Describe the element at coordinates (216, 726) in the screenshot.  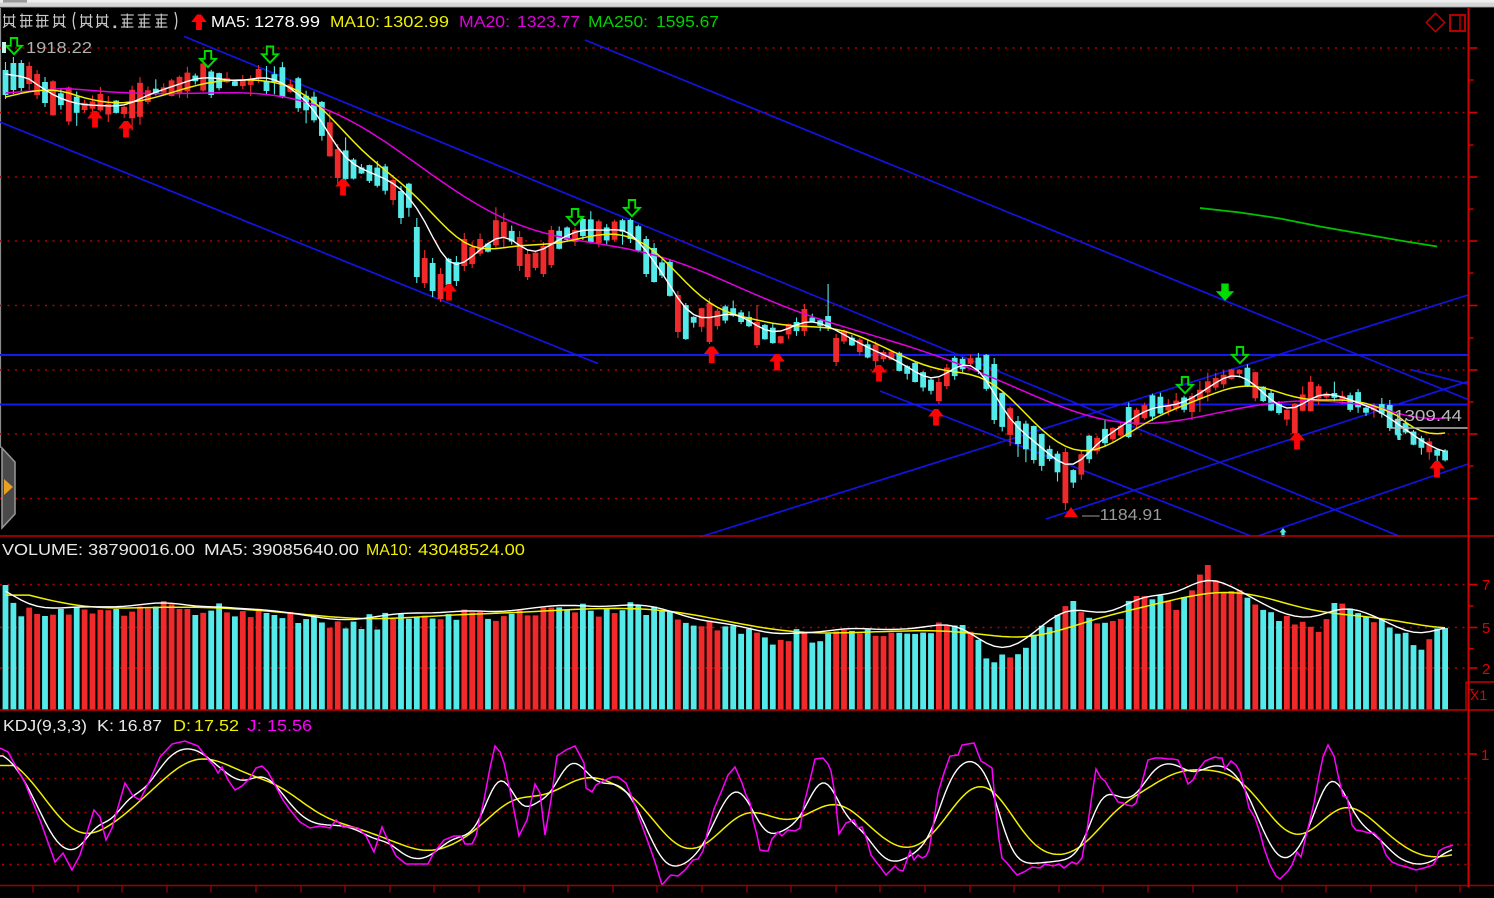
I see `svg-text: 17.52` at that location.